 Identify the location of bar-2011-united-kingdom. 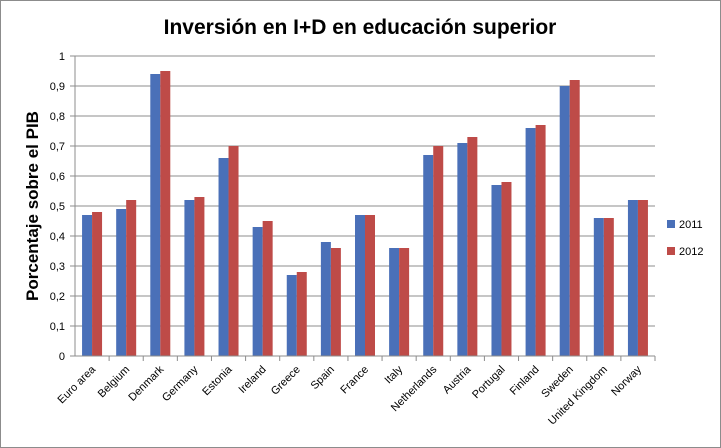
(598, 287).